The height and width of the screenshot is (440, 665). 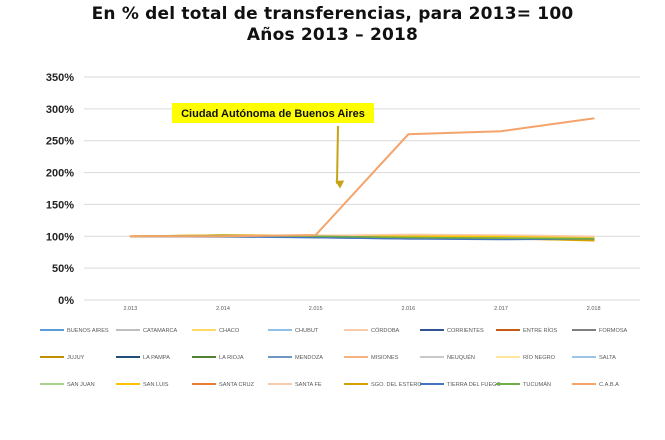 I want to click on legend-item-san-juan: SAN JUAN, so click(x=67, y=385).